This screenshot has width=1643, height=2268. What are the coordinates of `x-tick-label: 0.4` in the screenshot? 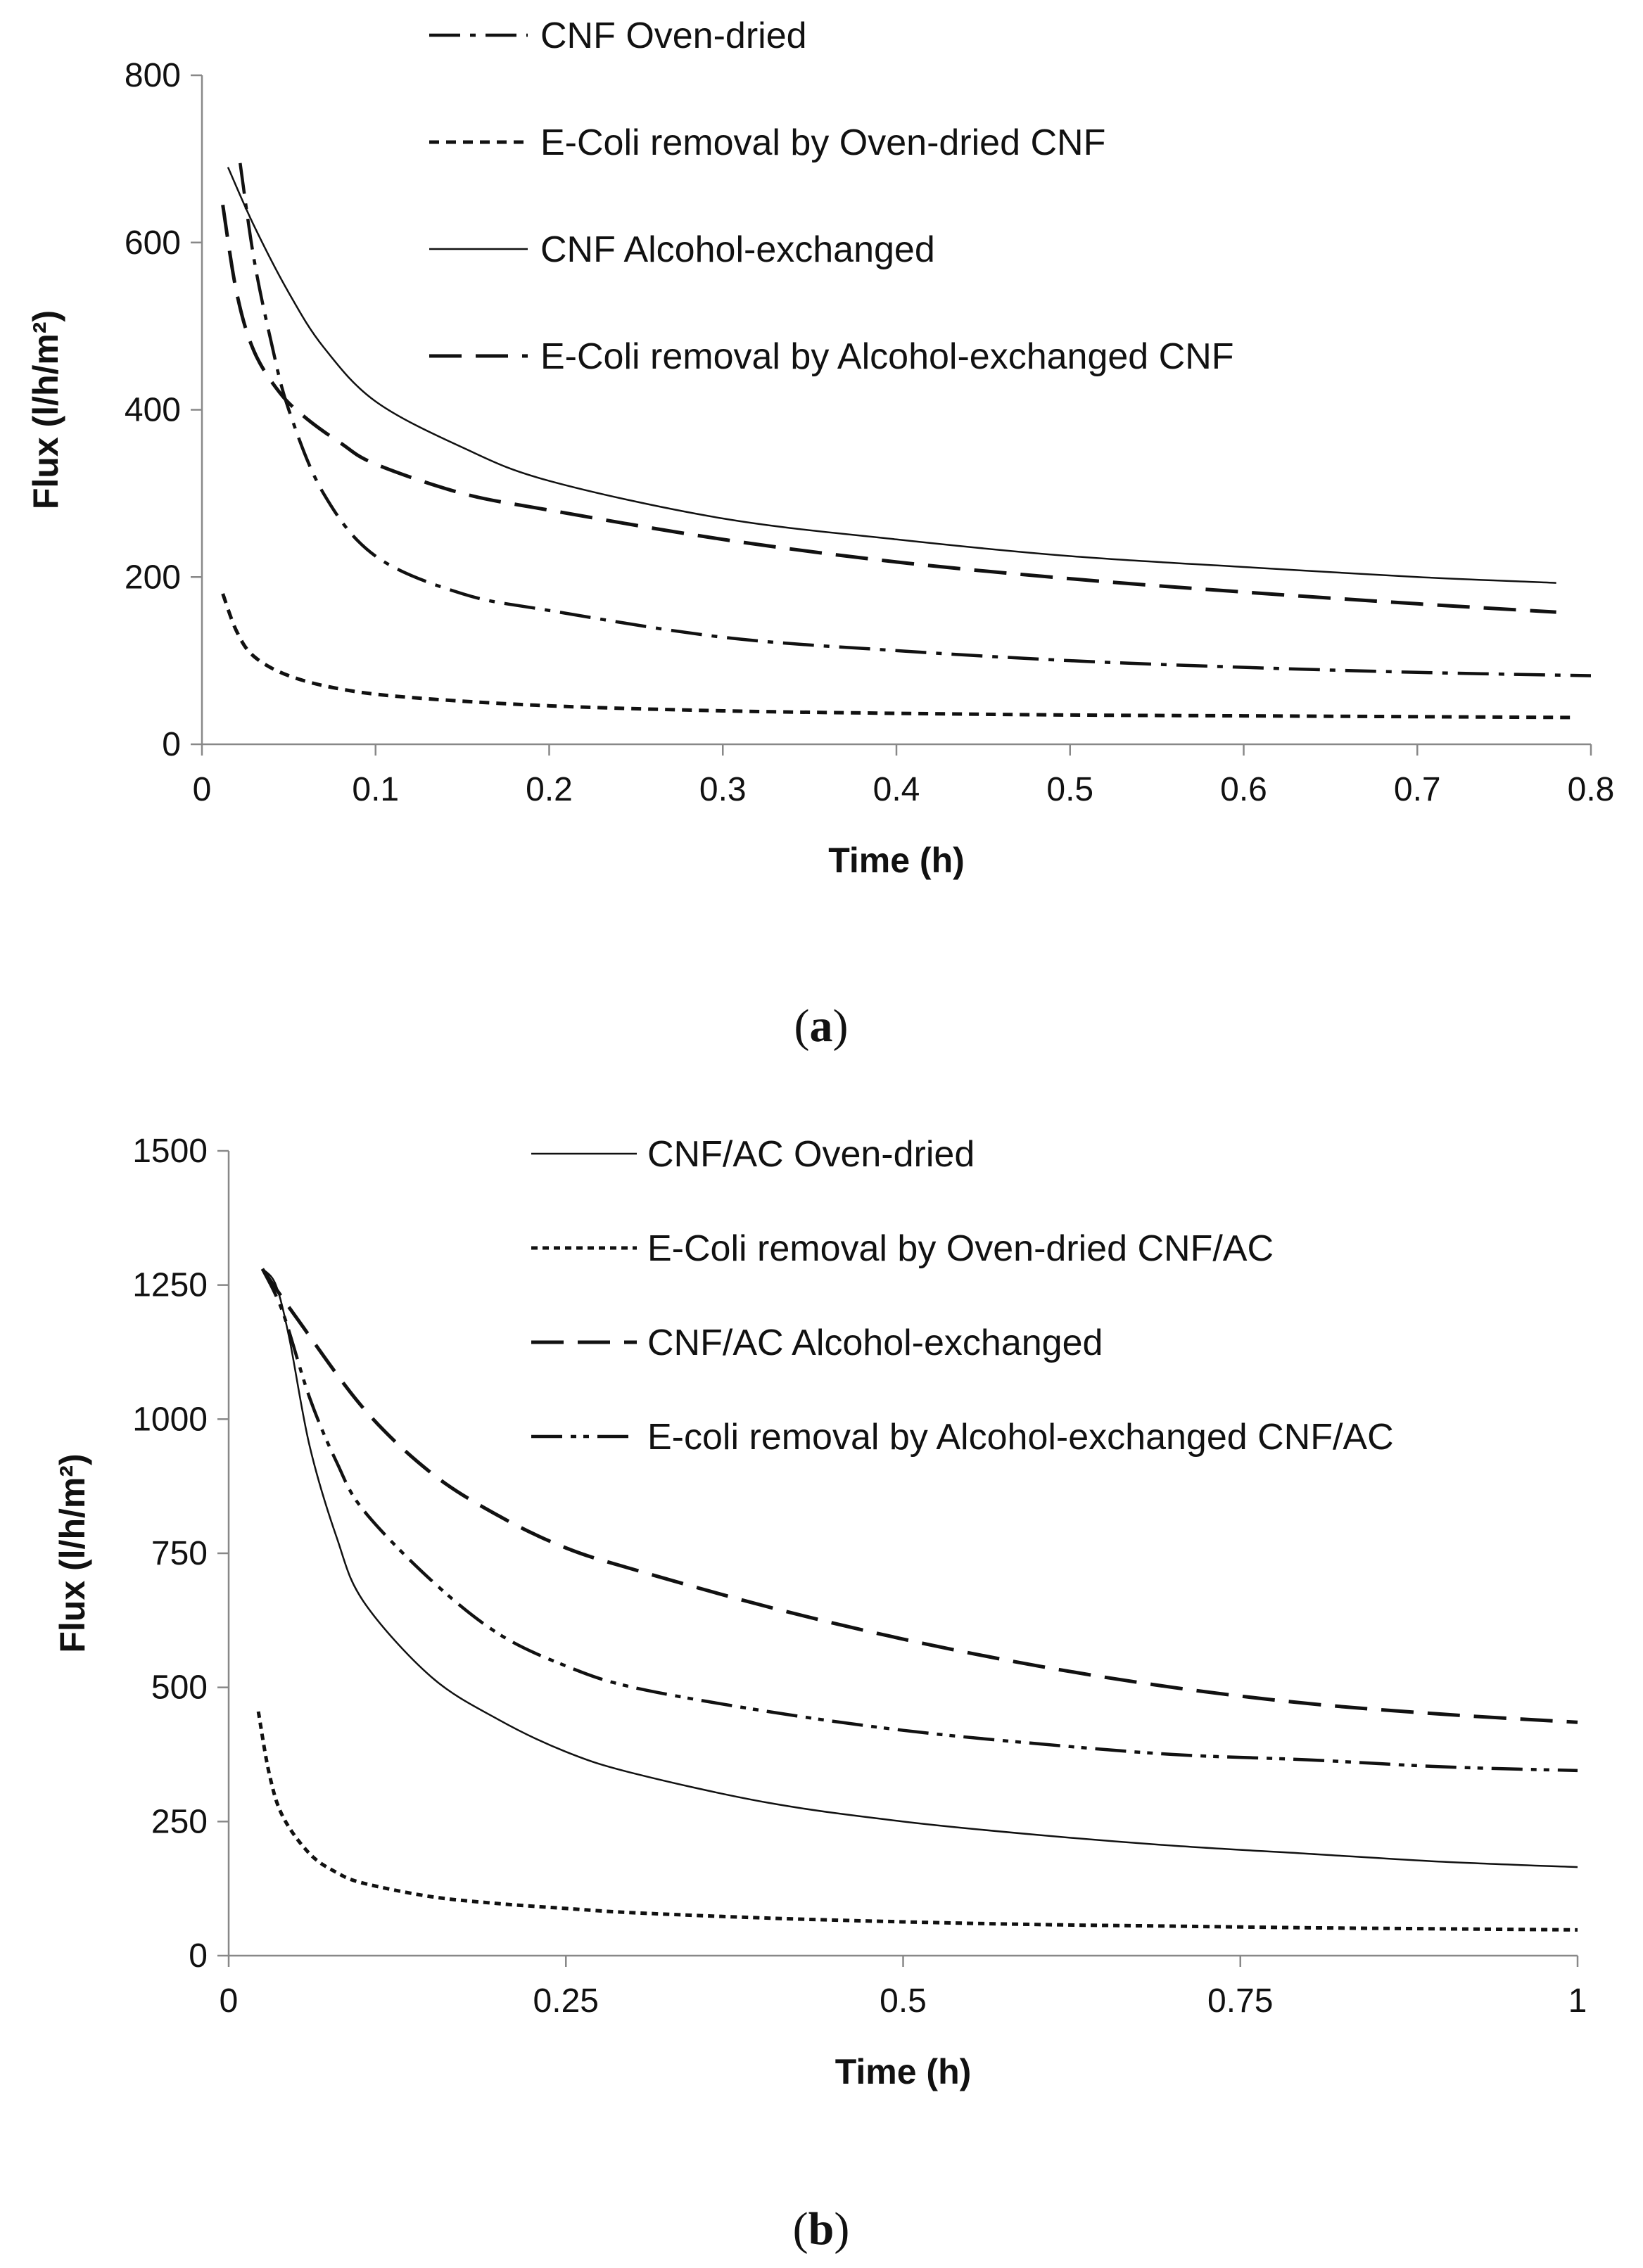 It's located at (896, 789).